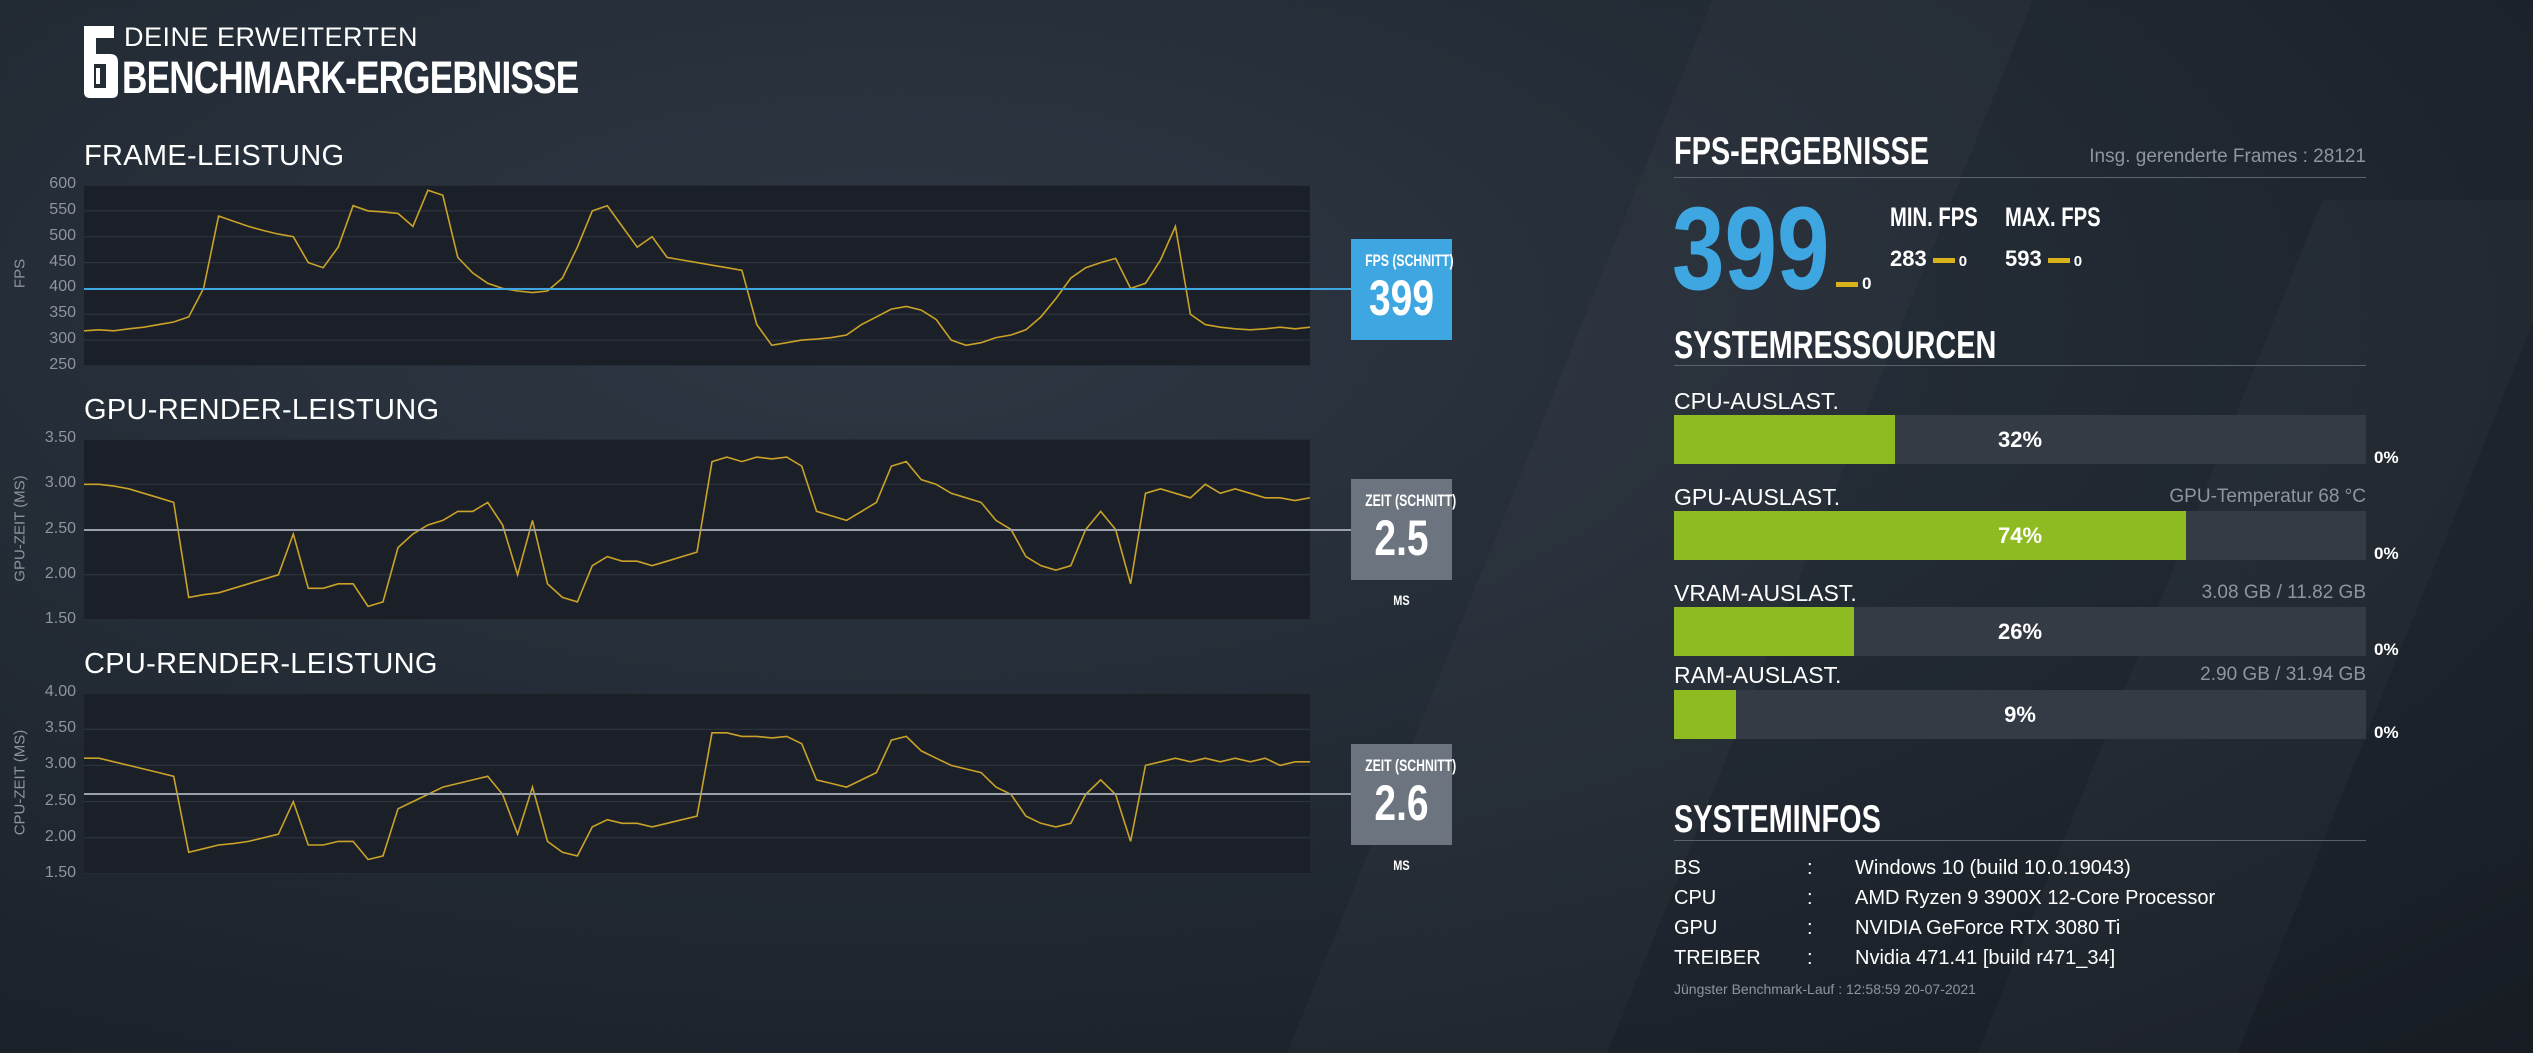 This screenshot has height=1053, width=2533. I want to click on cpu-series-line, so click(697, 796).